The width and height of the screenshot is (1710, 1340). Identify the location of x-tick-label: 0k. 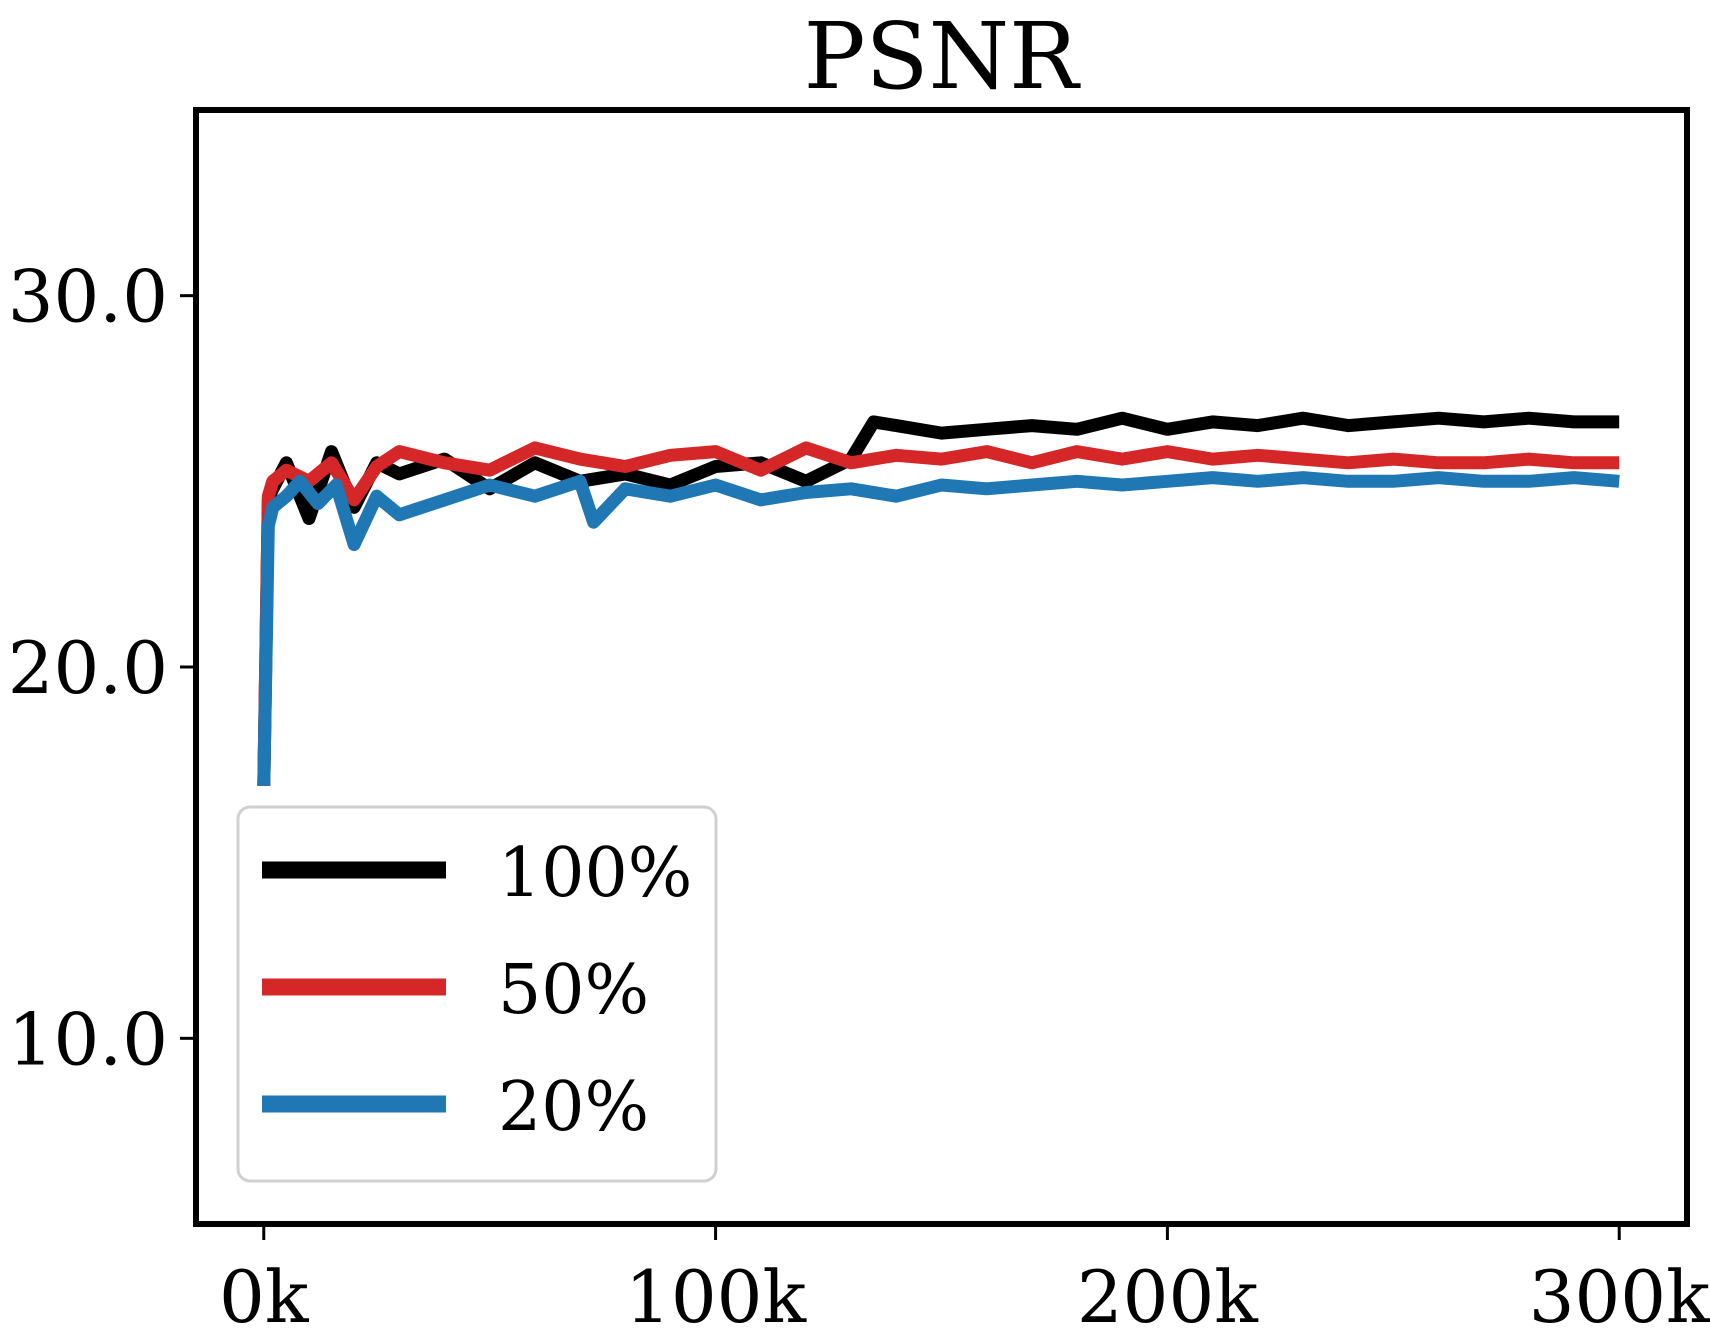
(264, 1297).